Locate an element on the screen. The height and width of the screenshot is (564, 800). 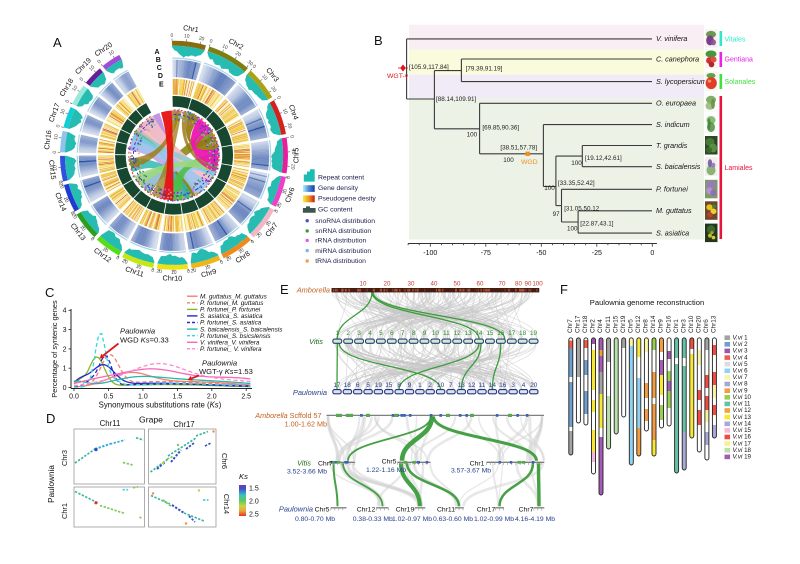
svg-text: Percentage of syntenic genes is located at coordinates (54, 349).